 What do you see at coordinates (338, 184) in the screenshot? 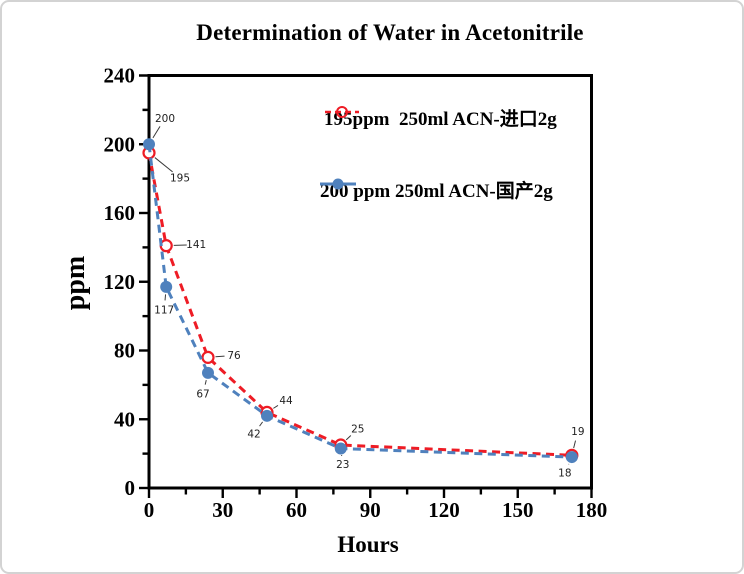
I see `legend-marker-blue-filled-circle` at bounding box center [338, 184].